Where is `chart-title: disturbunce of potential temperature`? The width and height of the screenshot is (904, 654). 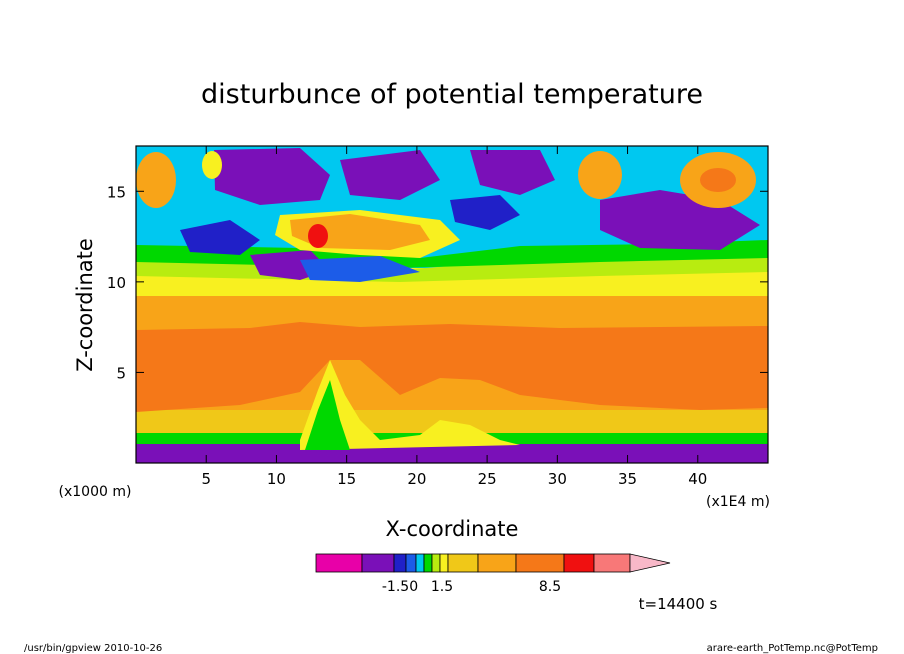 chart-title: disturbunce of potential temperature is located at coordinates (452, 94).